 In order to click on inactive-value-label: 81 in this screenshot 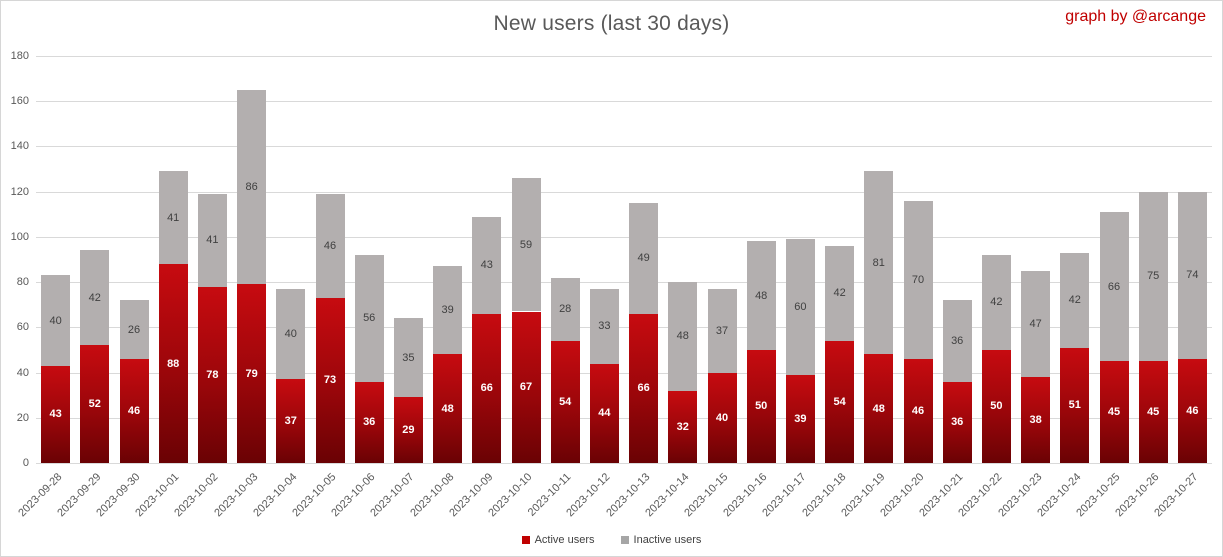, I will do `click(878, 262)`.